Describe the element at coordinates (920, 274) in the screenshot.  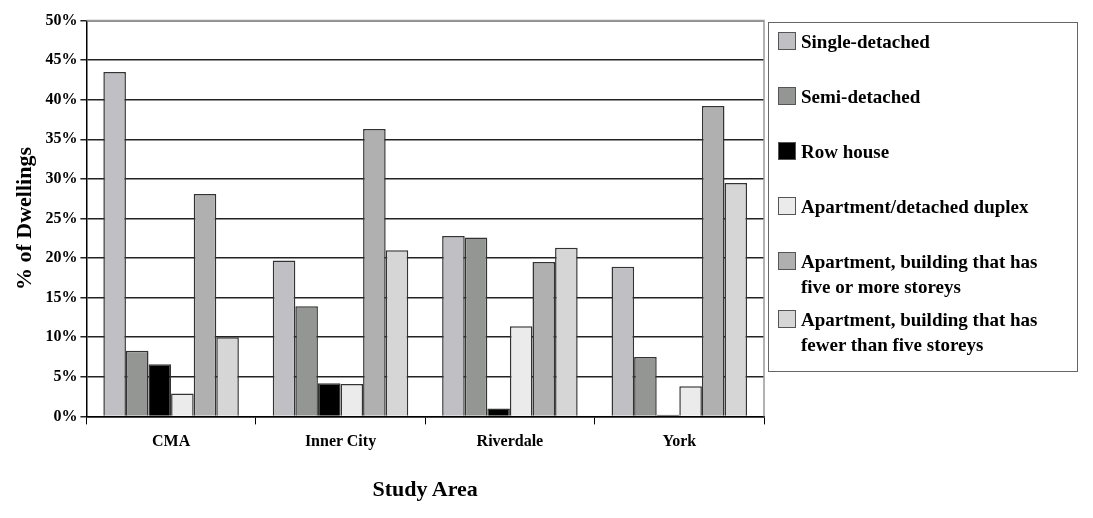
I see `legend-label: Apartment, building that has five or more storeys` at that location.